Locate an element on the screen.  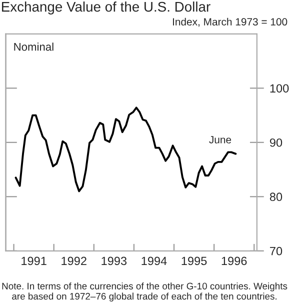
x-tick-label: 1994 is located at coordinates (154, 261).